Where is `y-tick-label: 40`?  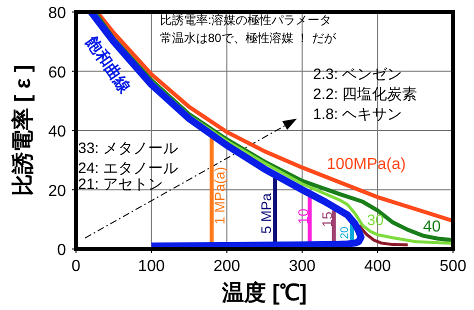
y-tick-label: 40 is located at coordinates (57, 132).